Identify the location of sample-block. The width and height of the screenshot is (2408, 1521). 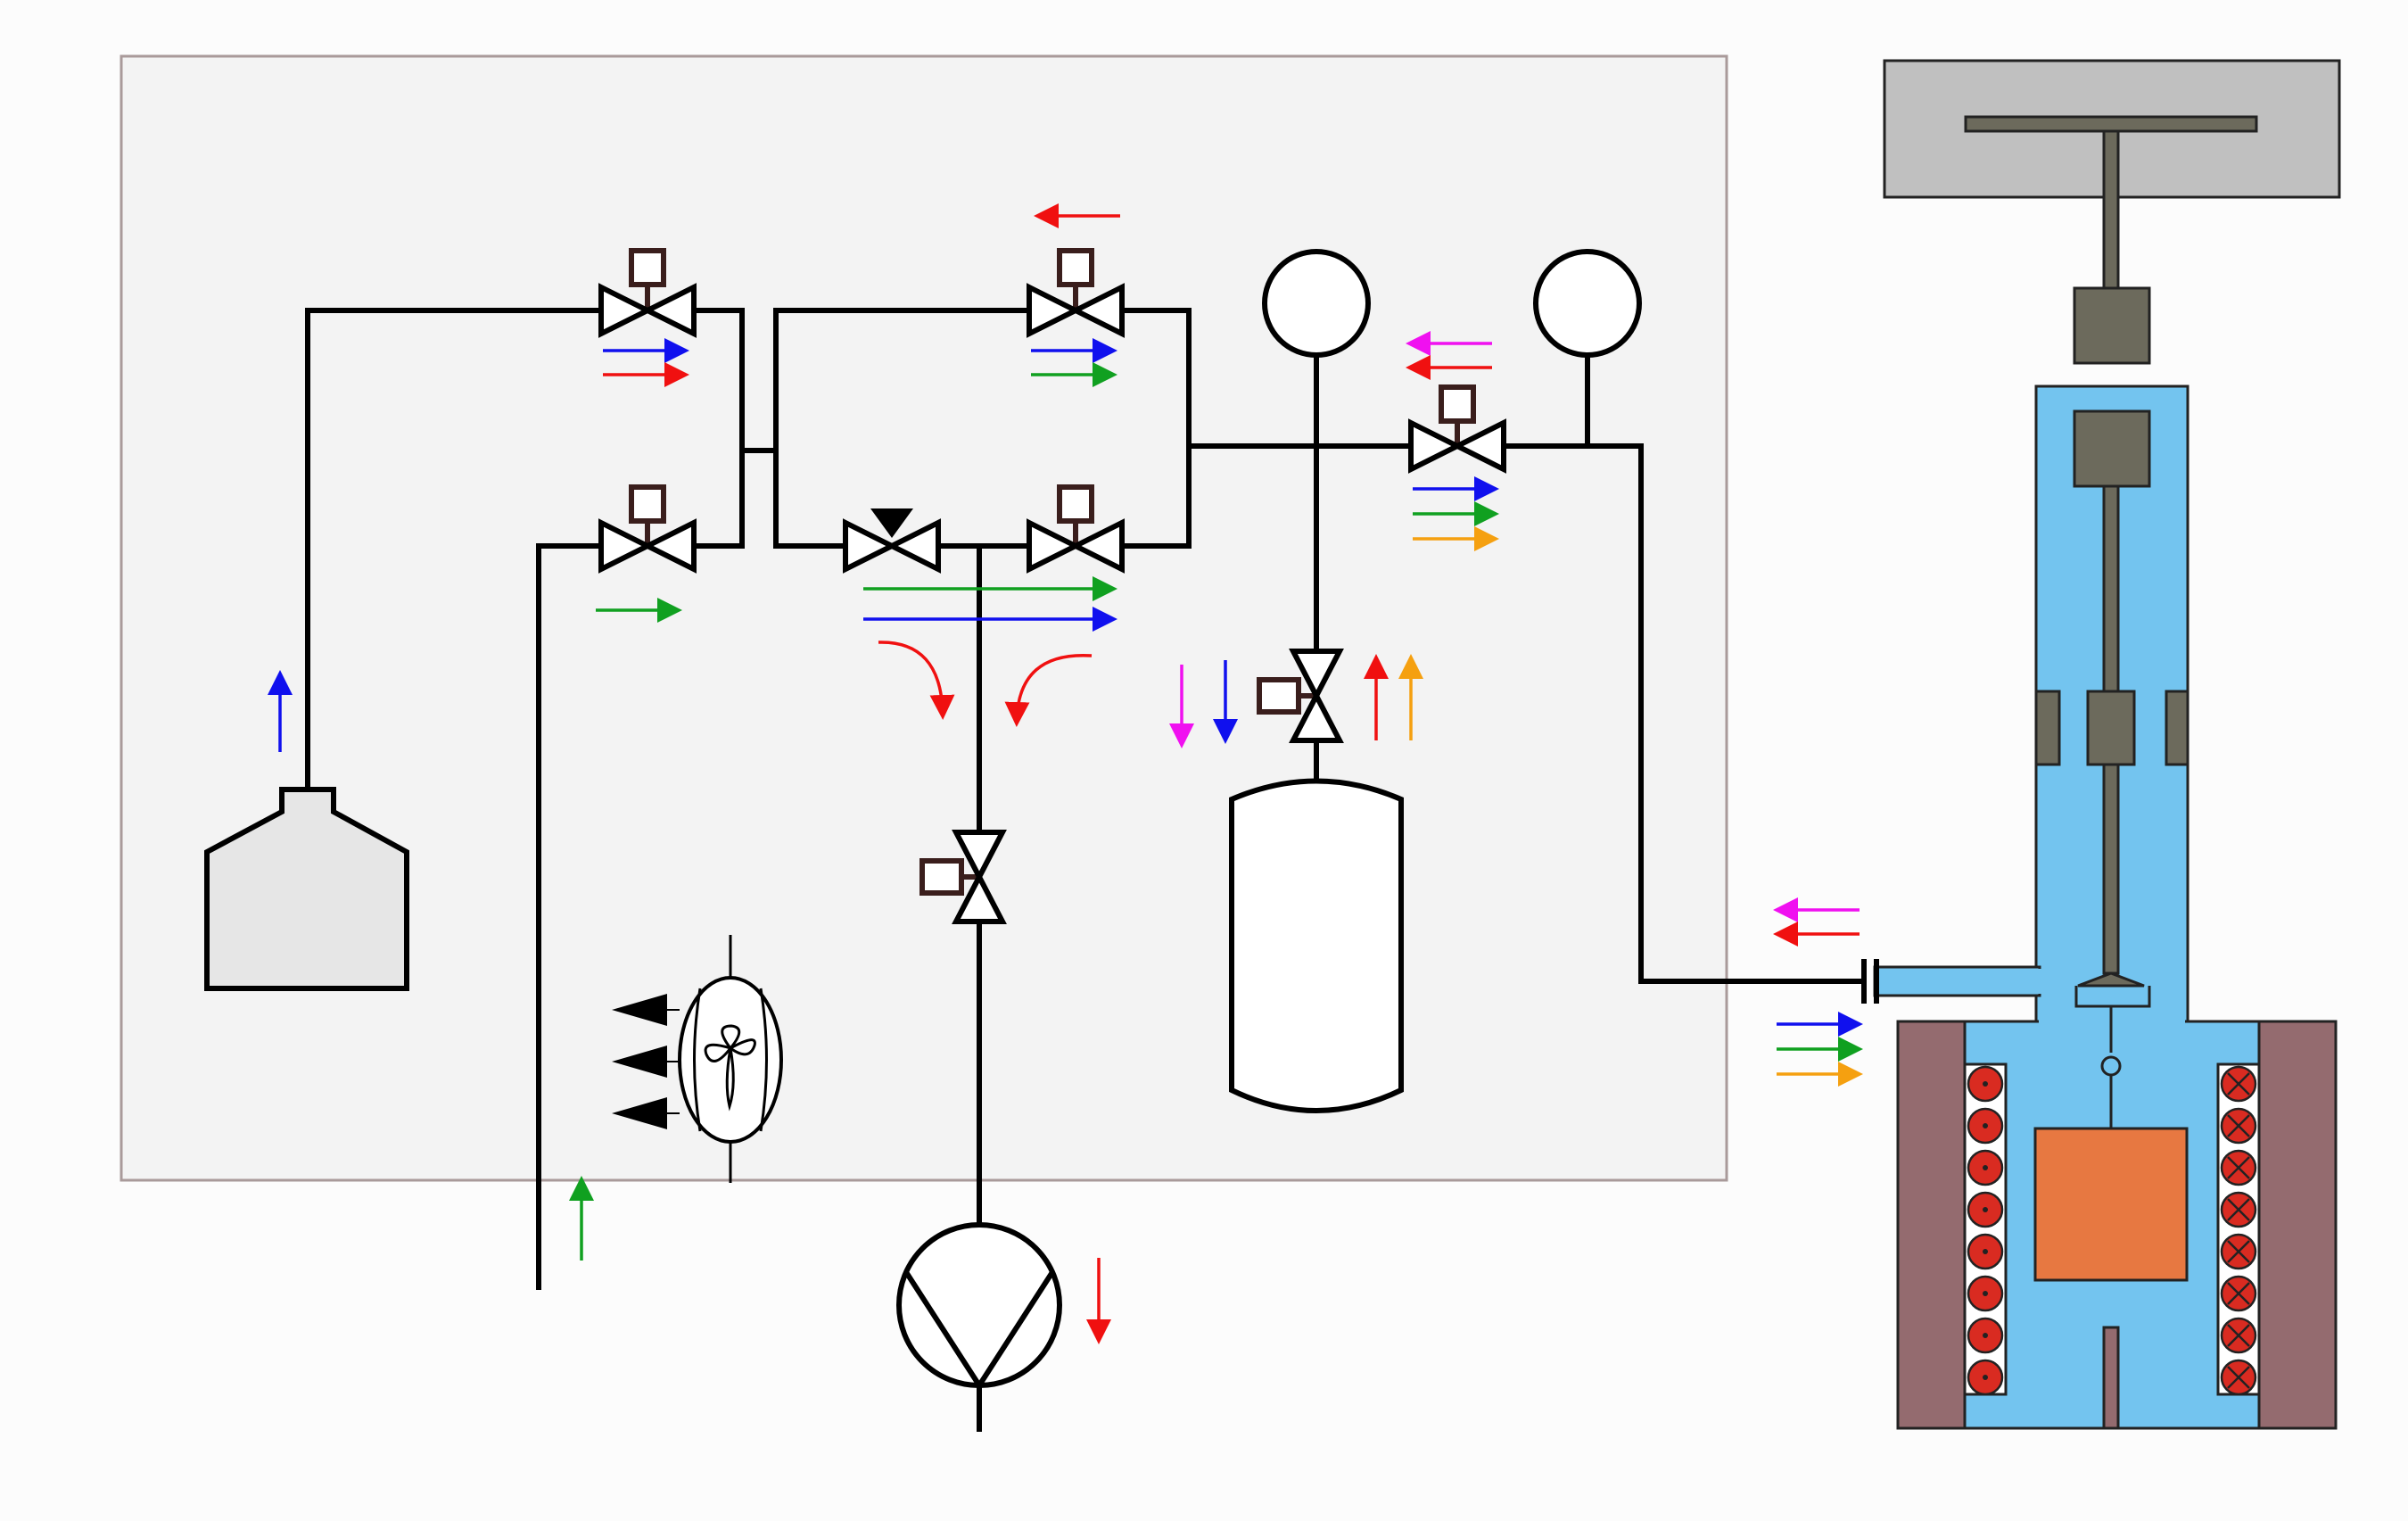
(2111, 1205).